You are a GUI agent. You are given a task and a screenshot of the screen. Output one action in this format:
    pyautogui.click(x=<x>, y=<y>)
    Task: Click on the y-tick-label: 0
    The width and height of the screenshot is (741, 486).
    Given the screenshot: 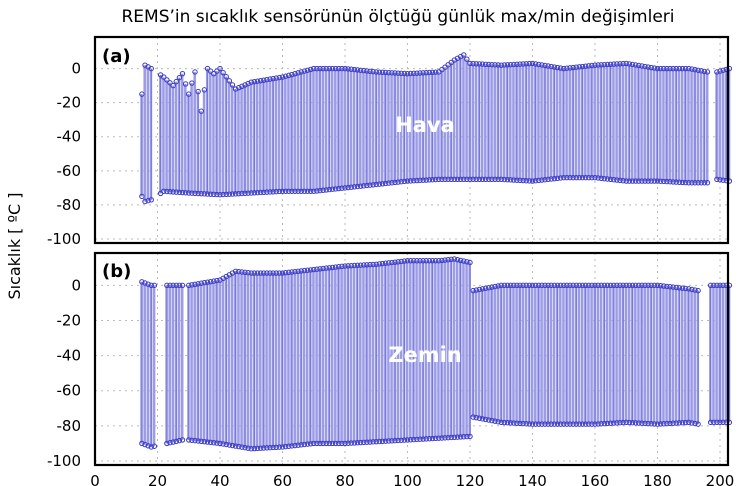 What is the action you would take?
    pyautogui.click(x=76, y=285)
    